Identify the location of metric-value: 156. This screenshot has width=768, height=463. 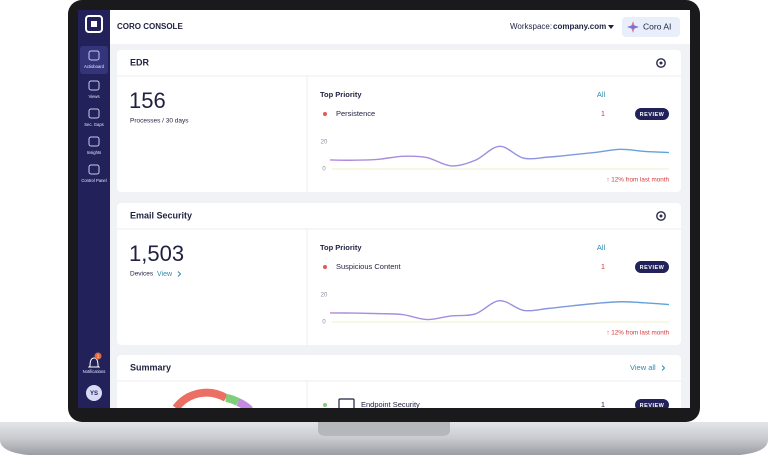
(147, 100).